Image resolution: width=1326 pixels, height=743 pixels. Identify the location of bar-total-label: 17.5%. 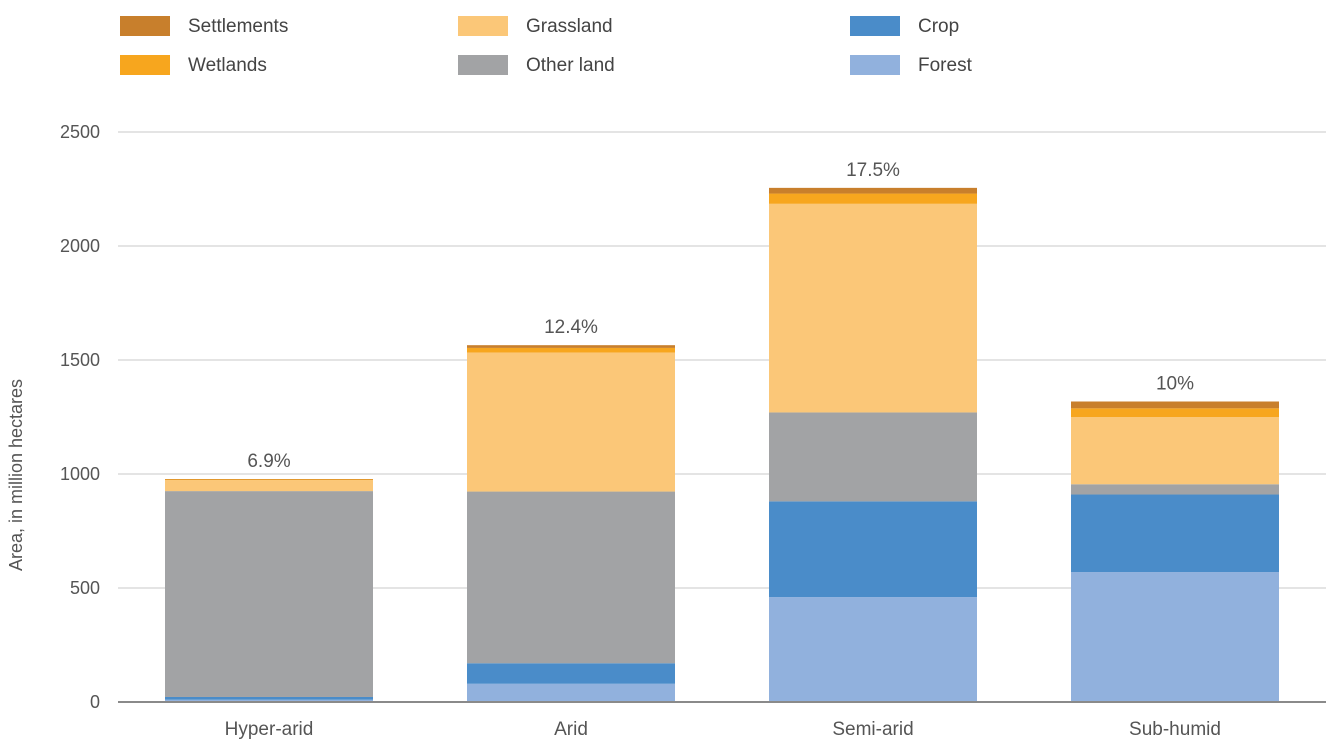
(873, 170).